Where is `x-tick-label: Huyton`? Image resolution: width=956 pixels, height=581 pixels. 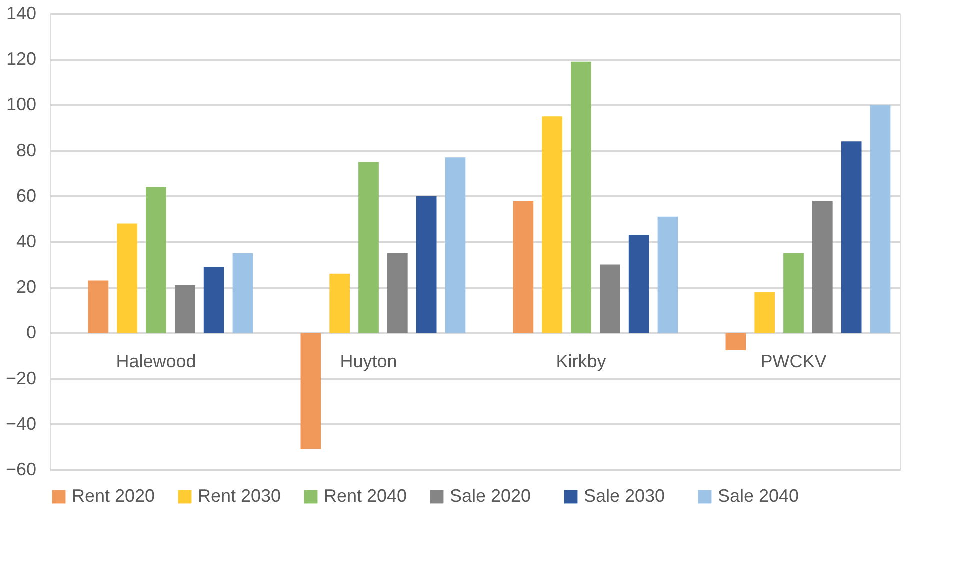
x-tick-label: Huyton is located at coordinates (369, 362).